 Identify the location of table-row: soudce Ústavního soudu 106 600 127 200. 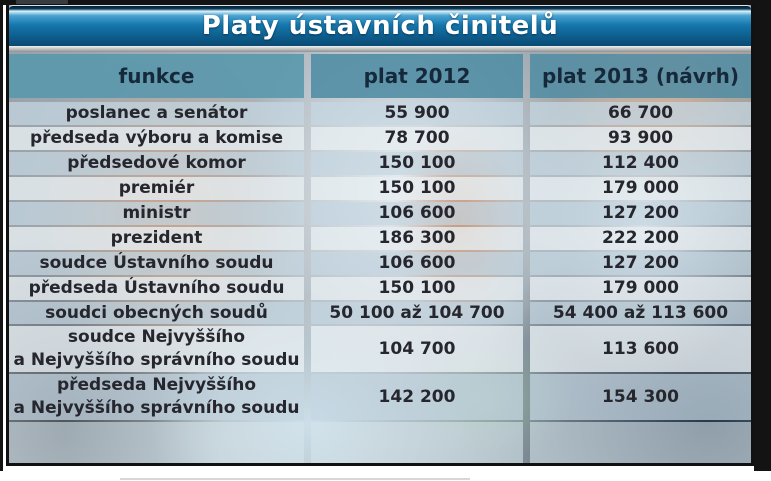
(380, 263).